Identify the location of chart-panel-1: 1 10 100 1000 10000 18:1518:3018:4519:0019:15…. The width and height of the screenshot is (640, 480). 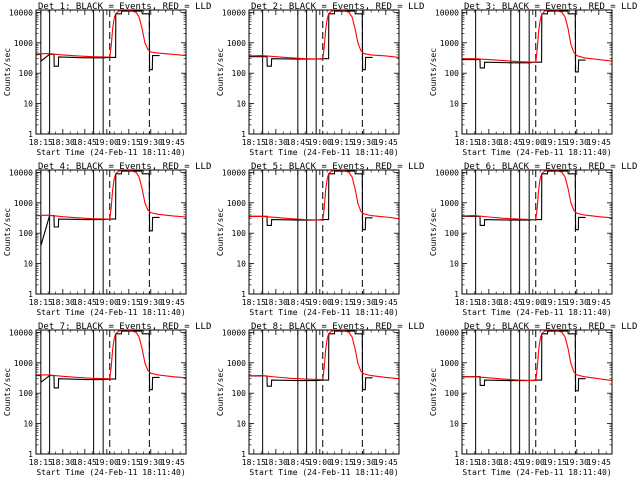
(107, 79).